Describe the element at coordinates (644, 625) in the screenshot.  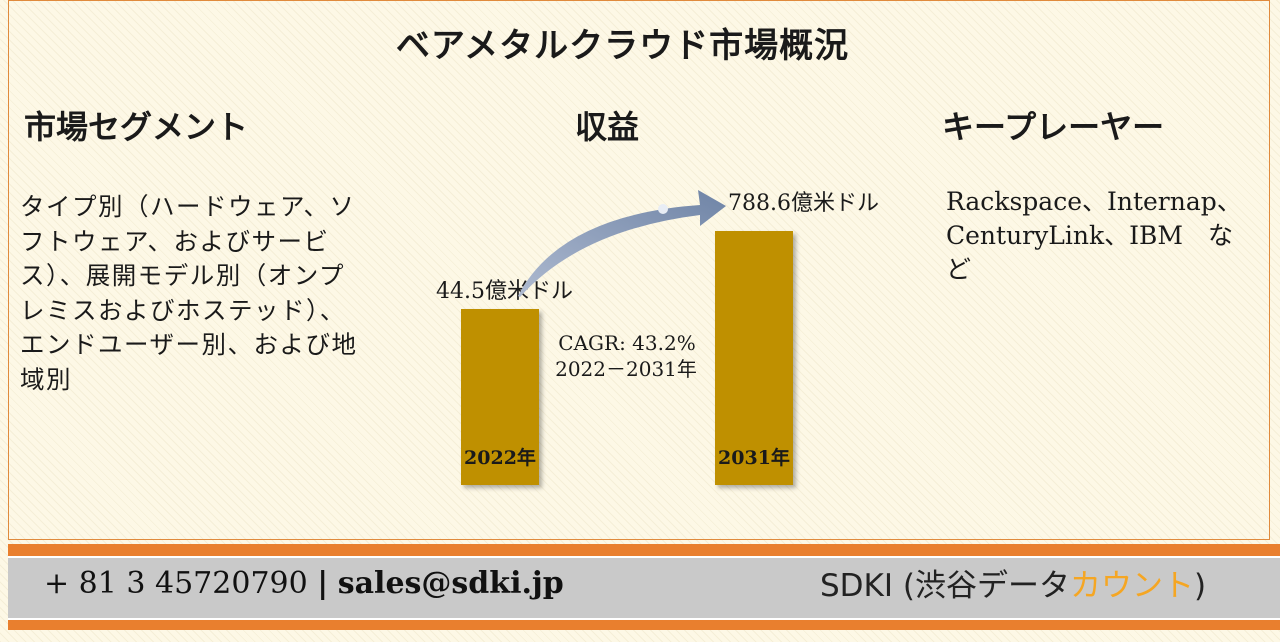
I see `footer-stripe-bottom` at that location.